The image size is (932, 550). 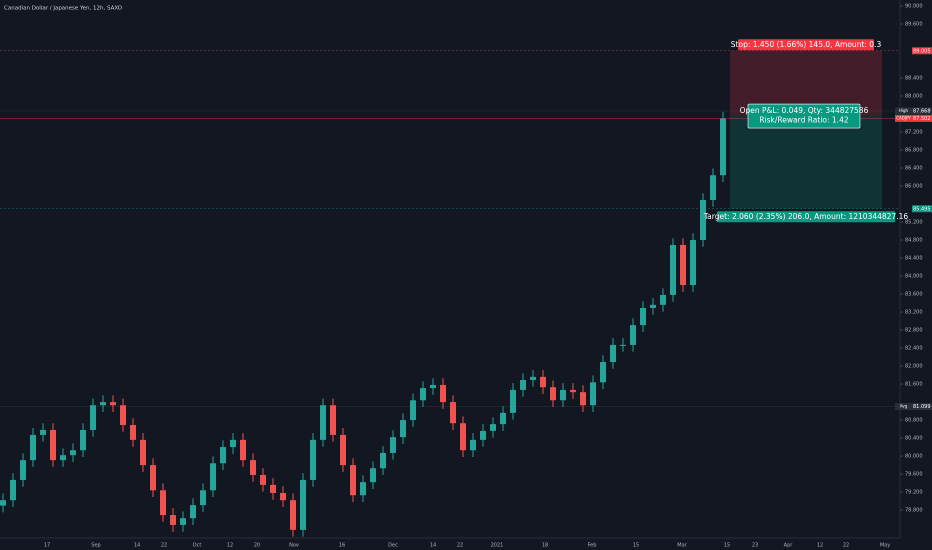 I want to click on y-tick-label: 88.400, so click(x=914, y=79).